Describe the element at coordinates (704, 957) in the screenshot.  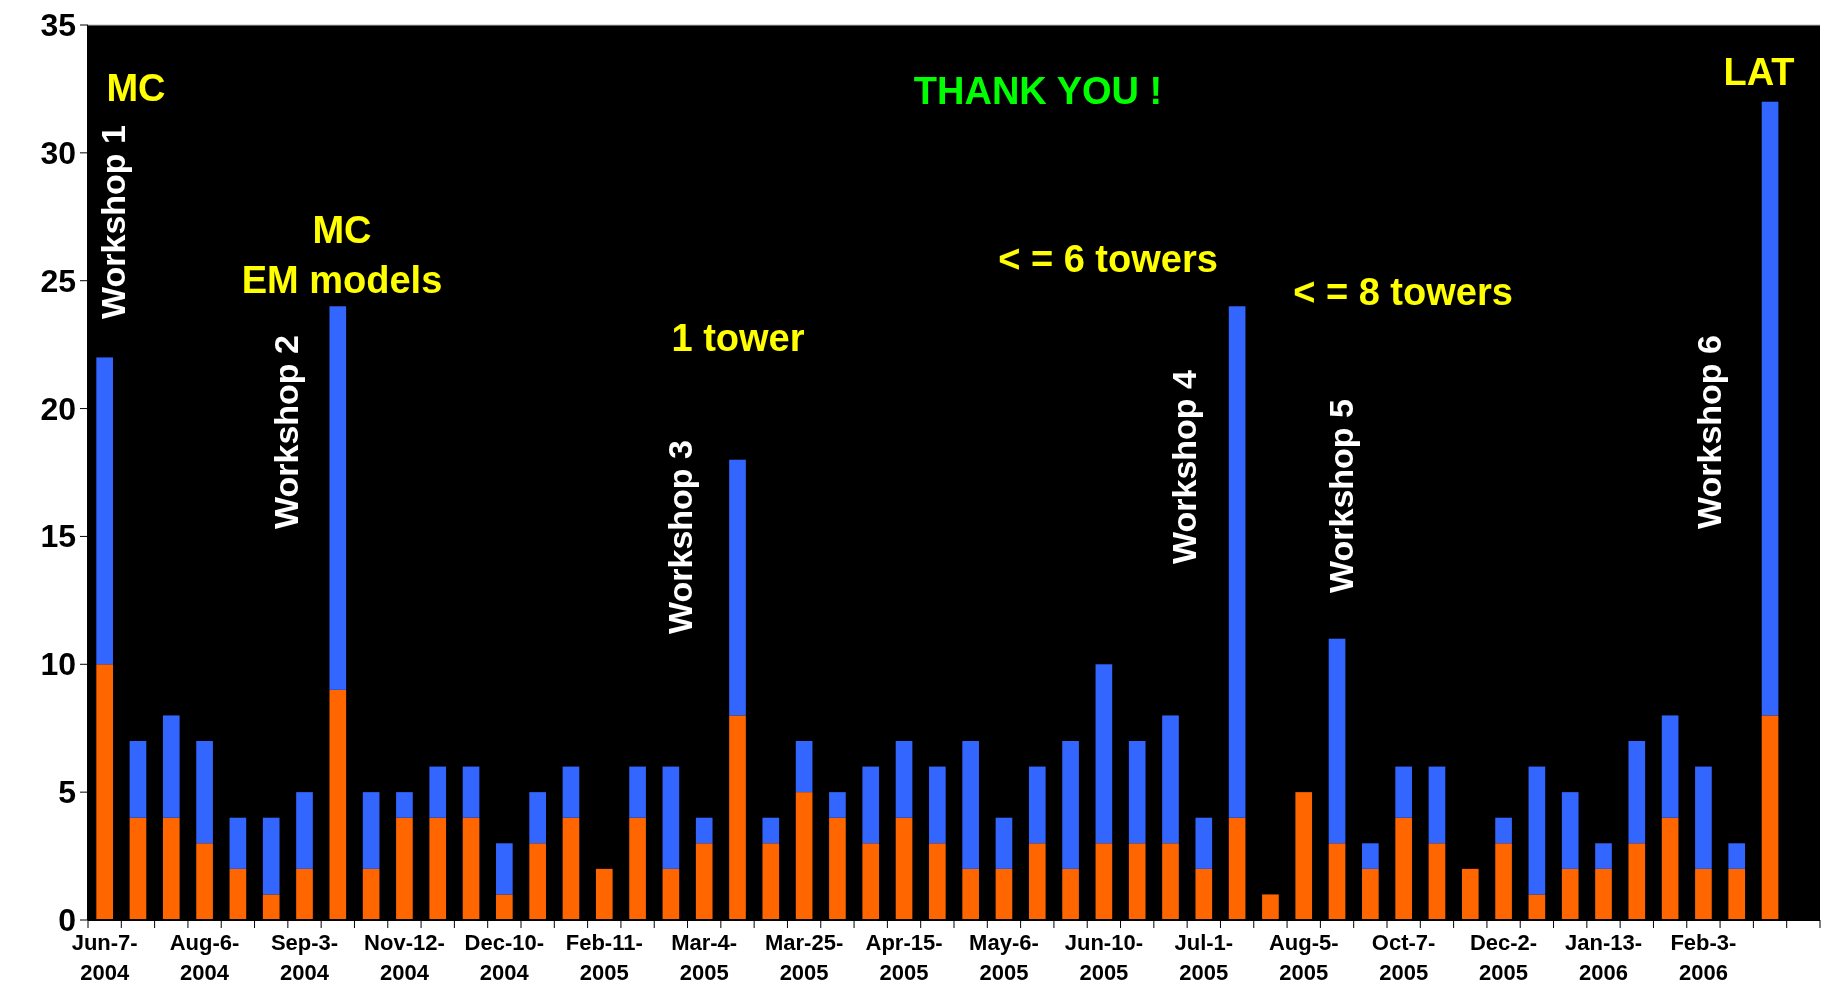
I see `x-tick-label: Mar-4-2005` at that location.